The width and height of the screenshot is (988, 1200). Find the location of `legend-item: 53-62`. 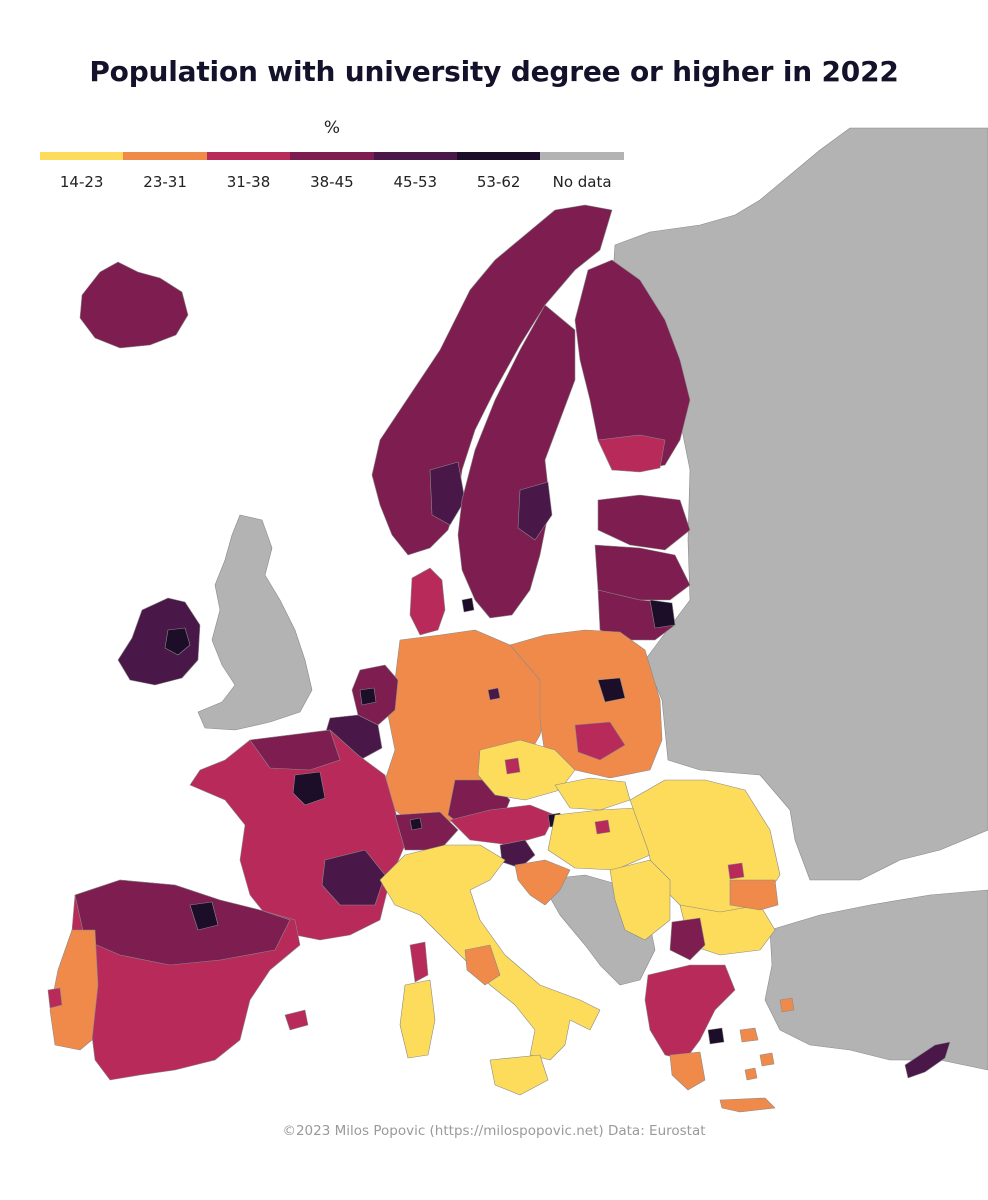

legend-item: 53-62 is located at coordinates (499, 177).